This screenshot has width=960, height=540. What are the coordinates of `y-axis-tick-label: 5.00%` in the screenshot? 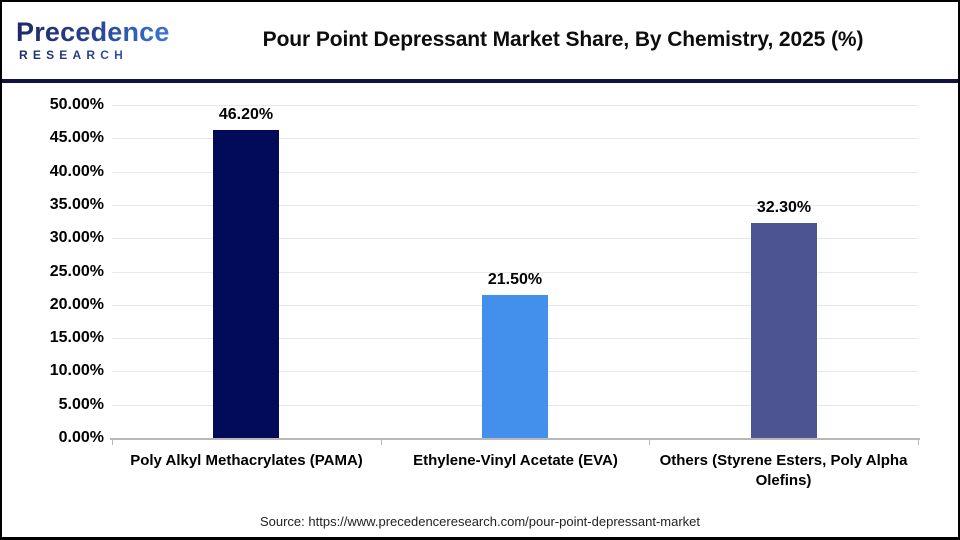 It's located at (81, 404).